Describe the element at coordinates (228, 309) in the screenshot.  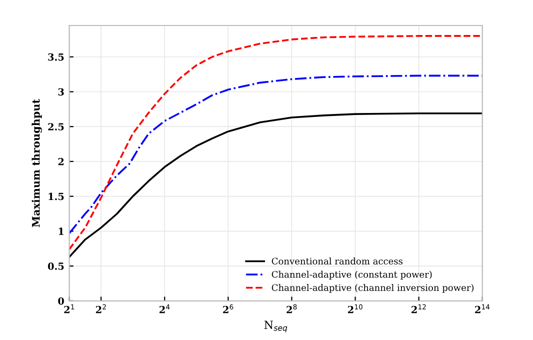
I see `x-tick-label: 2$^{6}$` at that location.